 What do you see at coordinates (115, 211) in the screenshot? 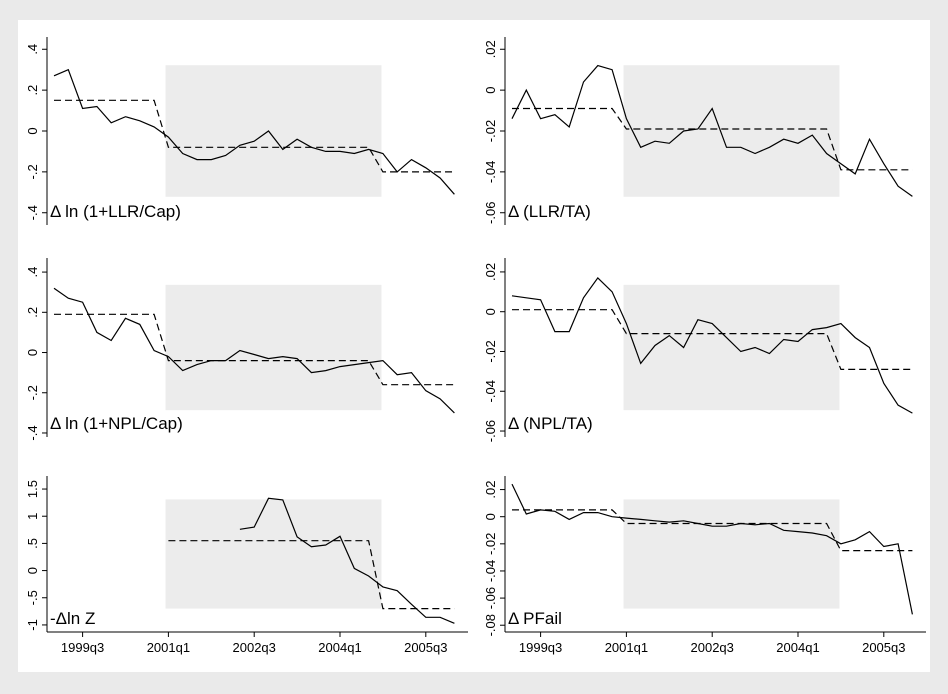
I see `panel-label: Δ ln (1+LLR/Cap)` at bounding box center [115, 211].